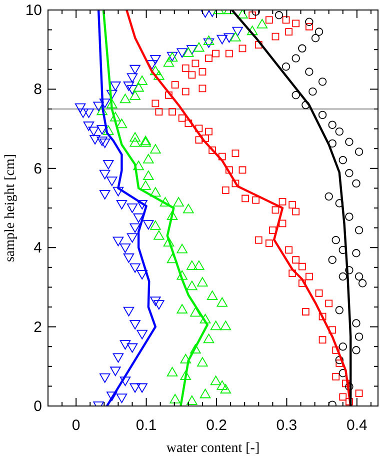 The width and height of the screenshot is (383, 458). Describe the element at coordinates (33, 10) in the screenshot. I see `y-tick-label: 10` at that location.